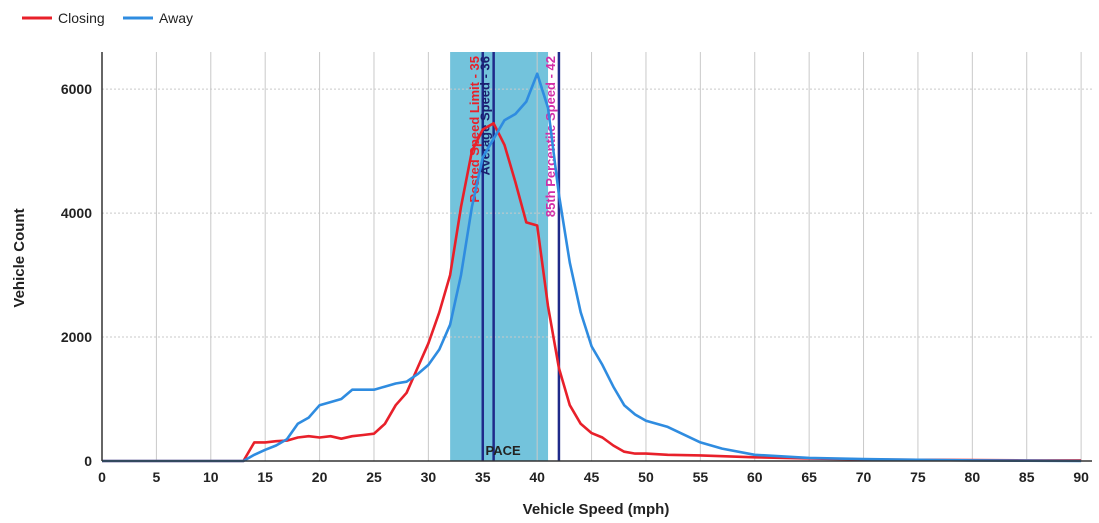 Image resolution: width=1099 pixels, height=523 pixels. I want to click on legend: Closing Away, so click(107, 18).